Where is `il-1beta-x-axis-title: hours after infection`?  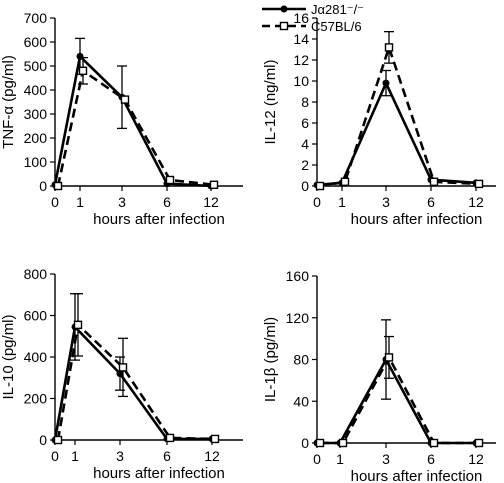 il-1beta-x-axis-title: hours after infection is located at coordinates (417, 475).